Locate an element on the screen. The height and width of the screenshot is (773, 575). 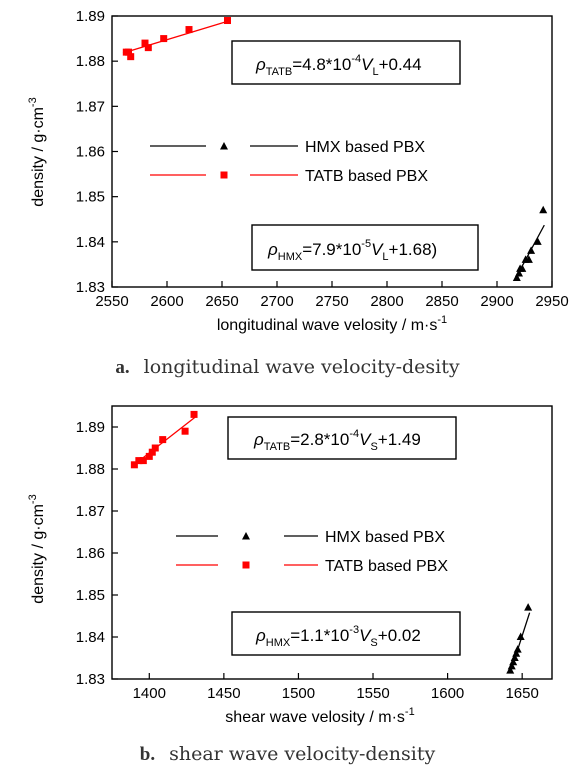
chart-b-tatb-equation-box is located at coordinates (342, 438).